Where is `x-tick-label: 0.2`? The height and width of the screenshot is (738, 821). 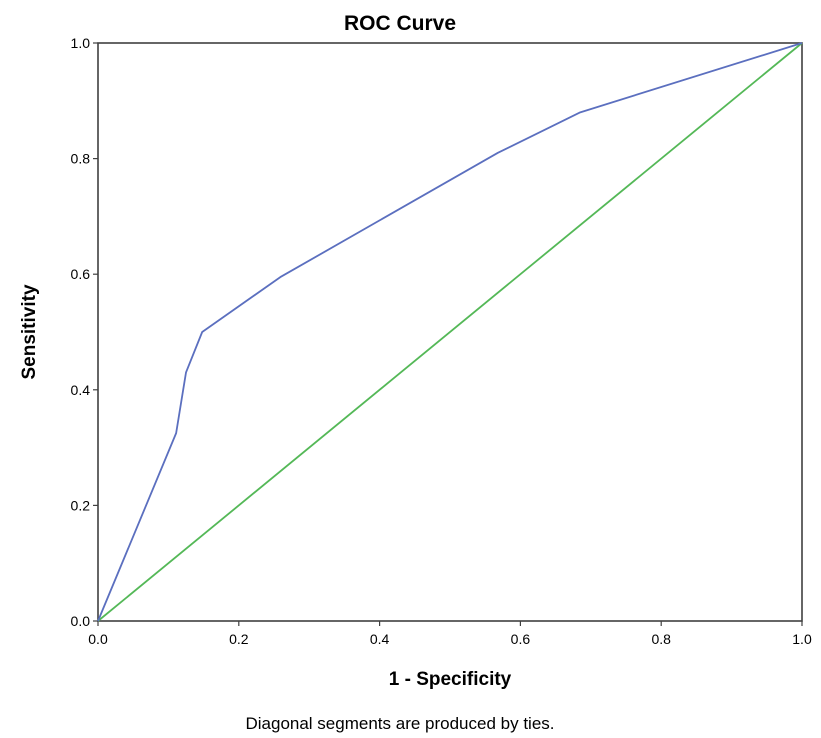 x-tick-label: 0.2 is located at coordinates (239, 639).